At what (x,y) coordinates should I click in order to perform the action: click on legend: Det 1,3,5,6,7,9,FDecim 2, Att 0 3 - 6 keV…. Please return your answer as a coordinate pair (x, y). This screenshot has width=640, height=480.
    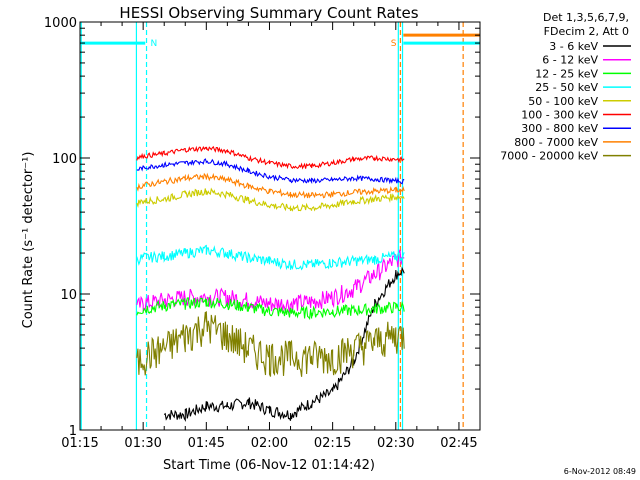
    Looking at the image, I should click on (565, 87).